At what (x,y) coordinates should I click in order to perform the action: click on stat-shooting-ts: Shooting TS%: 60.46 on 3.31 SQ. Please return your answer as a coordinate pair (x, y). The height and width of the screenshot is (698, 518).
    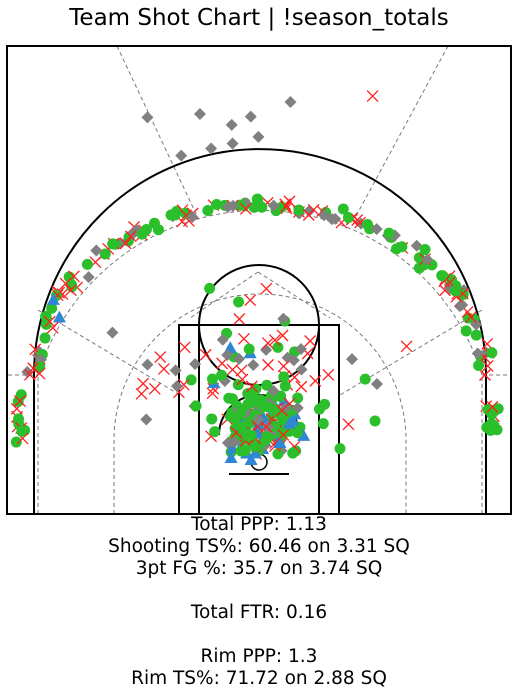
    Looking at the image, I should click on (259, 546).